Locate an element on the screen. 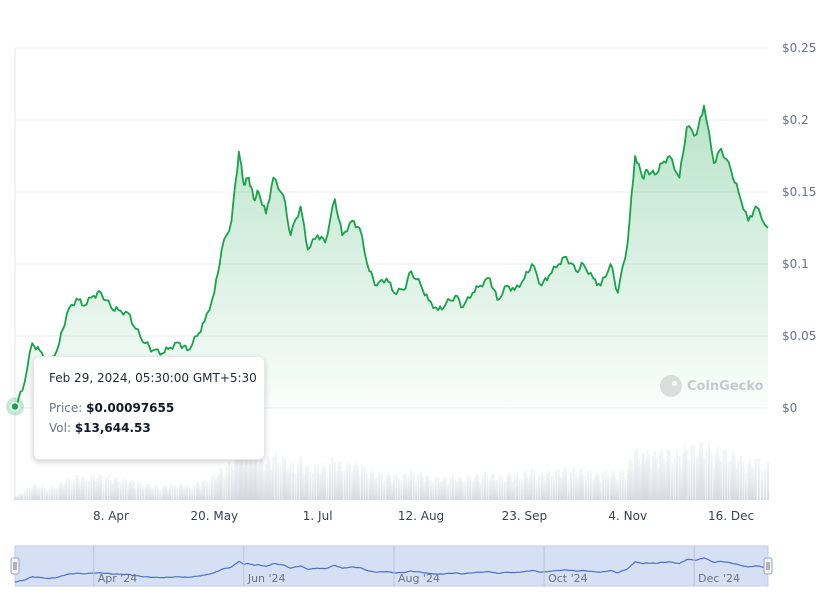  x-tick-label: 20. May is located at coordinates (214, 516).